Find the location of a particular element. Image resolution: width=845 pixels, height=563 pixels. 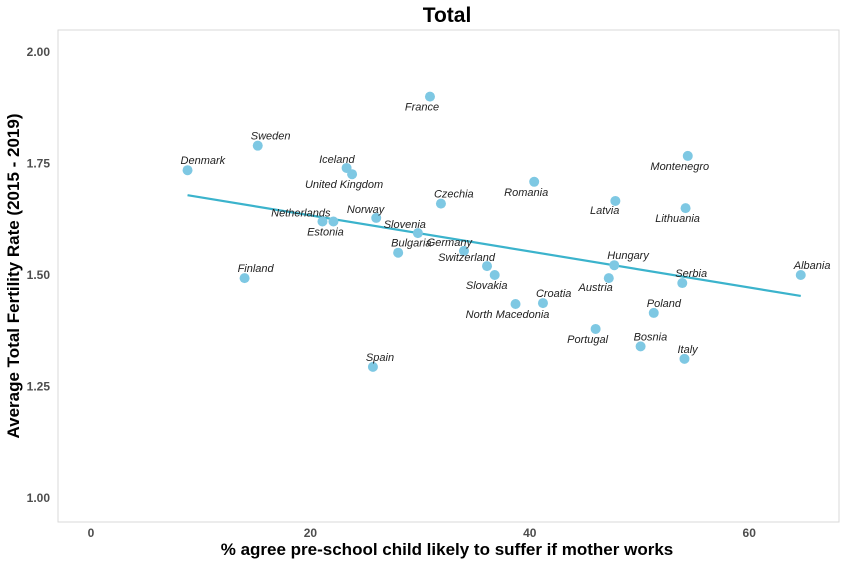

y-tick-label: 1.25 is located at coordinates (39, 387).